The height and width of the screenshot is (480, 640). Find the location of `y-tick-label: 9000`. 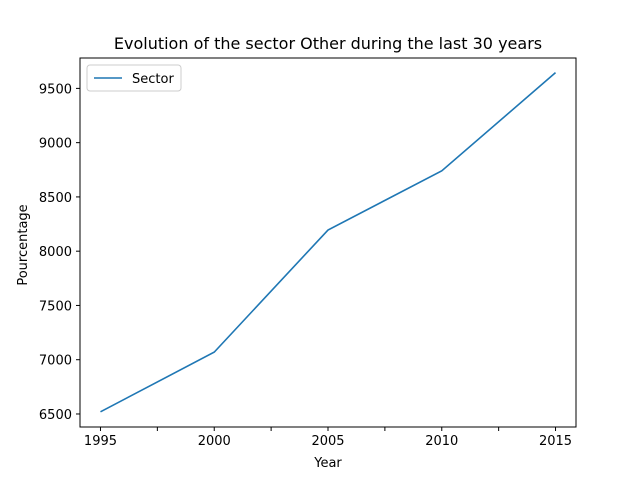

y-tick-label: 9000 is located at coordinates (55, 144).